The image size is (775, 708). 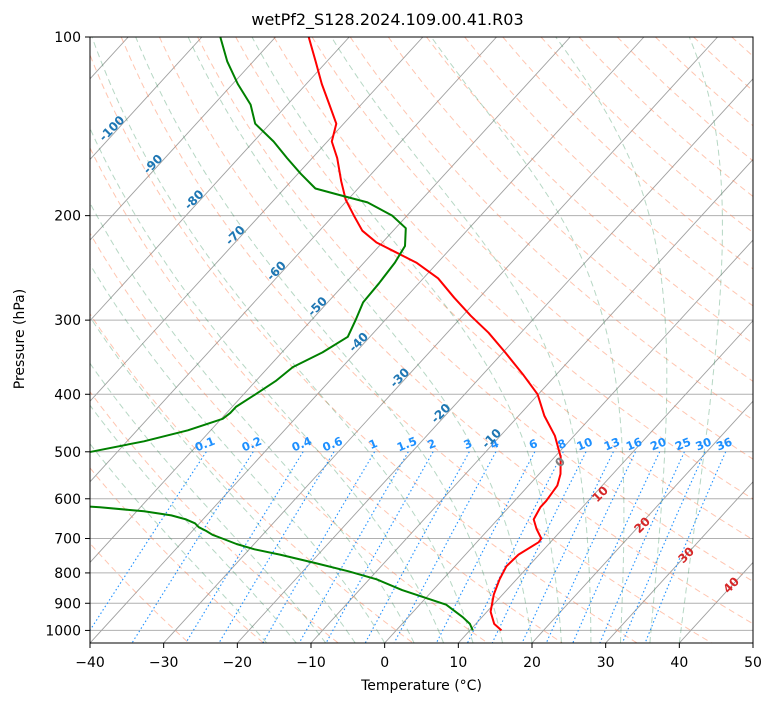 I want to click on mixing-ratio-label: 20, so click(x=658, y=444).